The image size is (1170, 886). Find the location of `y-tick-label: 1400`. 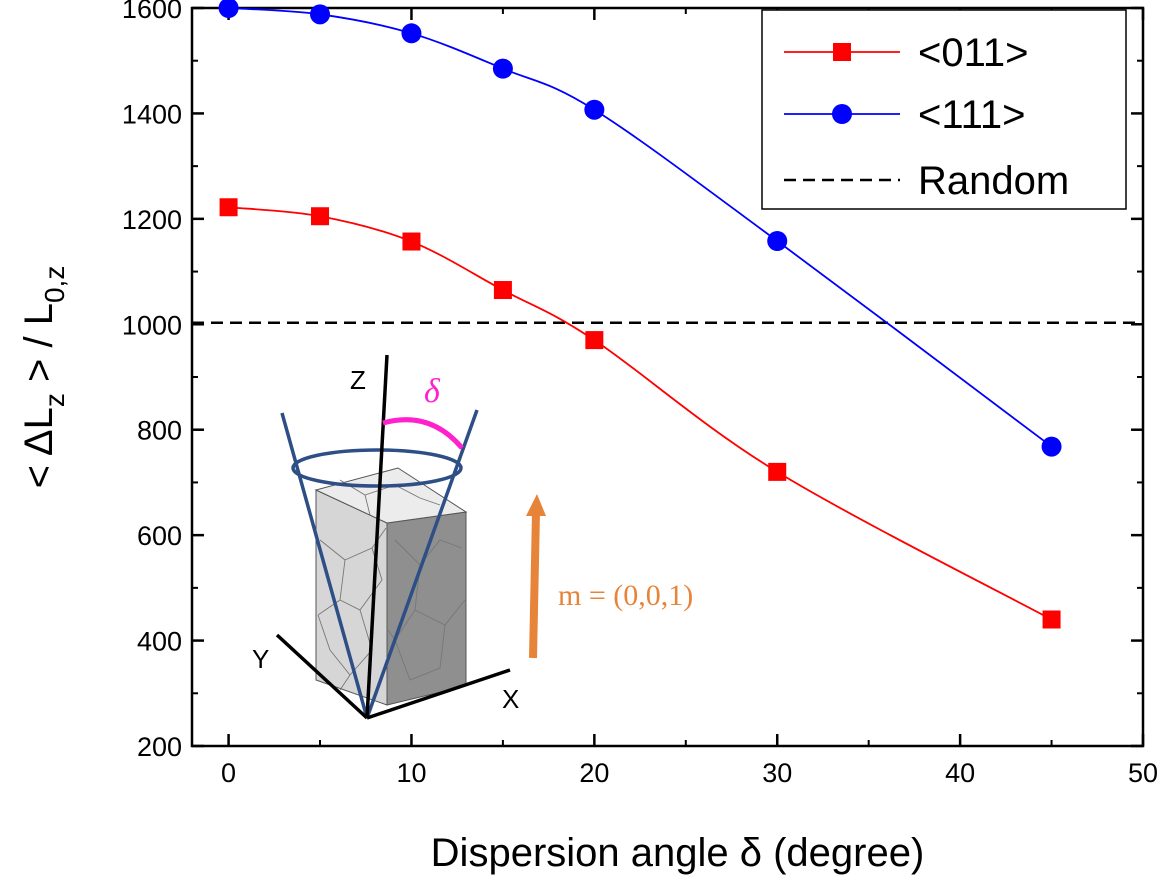

y-tick-label: 1400 is located at coordinates (152, 114).